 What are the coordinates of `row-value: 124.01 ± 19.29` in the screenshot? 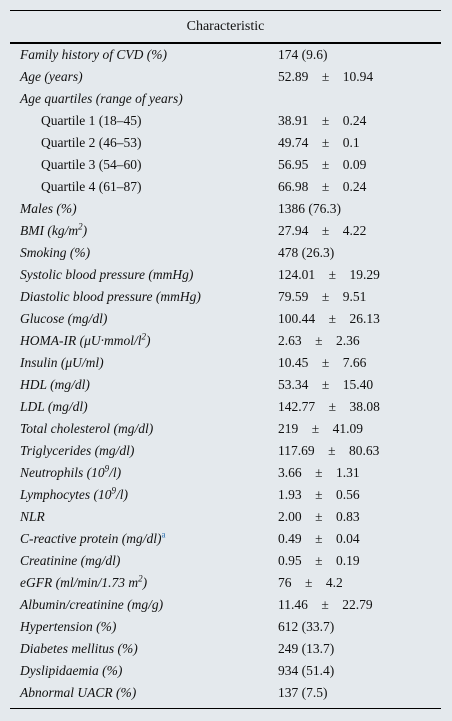 It's located at (329, 274).